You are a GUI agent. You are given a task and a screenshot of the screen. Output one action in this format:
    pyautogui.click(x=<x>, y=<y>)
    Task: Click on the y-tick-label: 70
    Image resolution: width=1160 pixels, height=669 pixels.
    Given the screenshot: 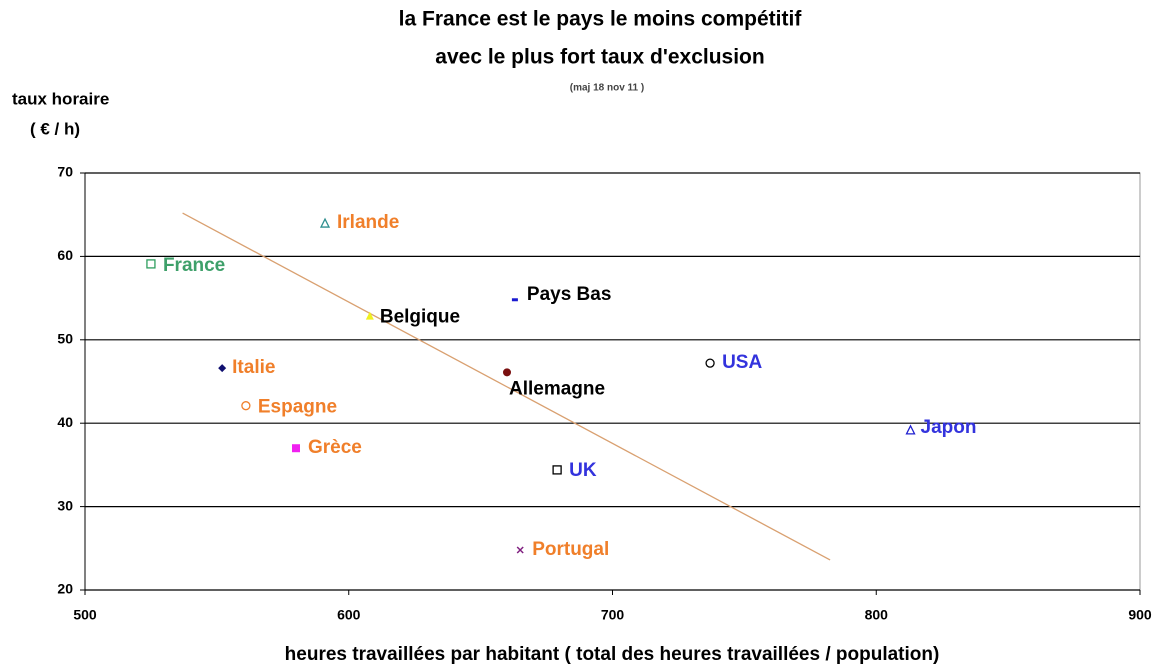 What is the action you would take?
    pyautogui.click(x=65, y=172)
    